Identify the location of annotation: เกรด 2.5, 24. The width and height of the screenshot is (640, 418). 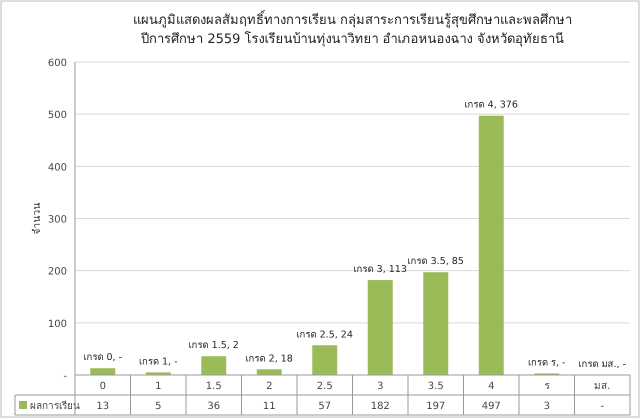
(324, 334).